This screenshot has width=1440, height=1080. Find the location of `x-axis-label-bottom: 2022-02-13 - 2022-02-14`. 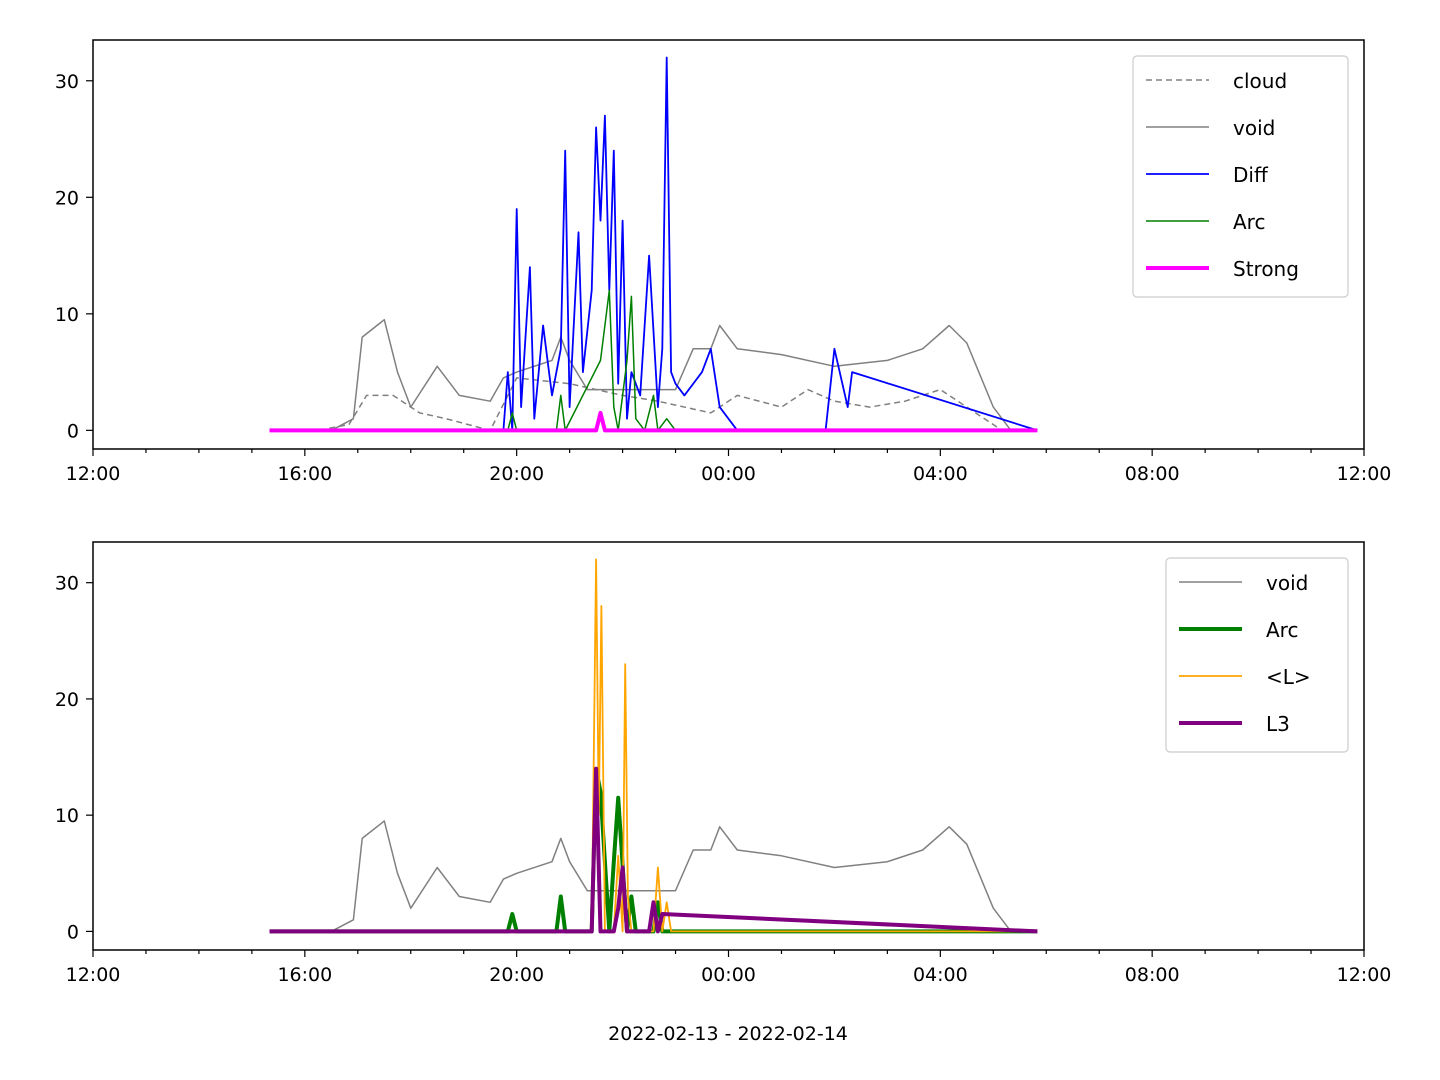

x-axis-label-bottom: 2022-02-13 - 2022-02-14 is located at coordinates (728, 1034).